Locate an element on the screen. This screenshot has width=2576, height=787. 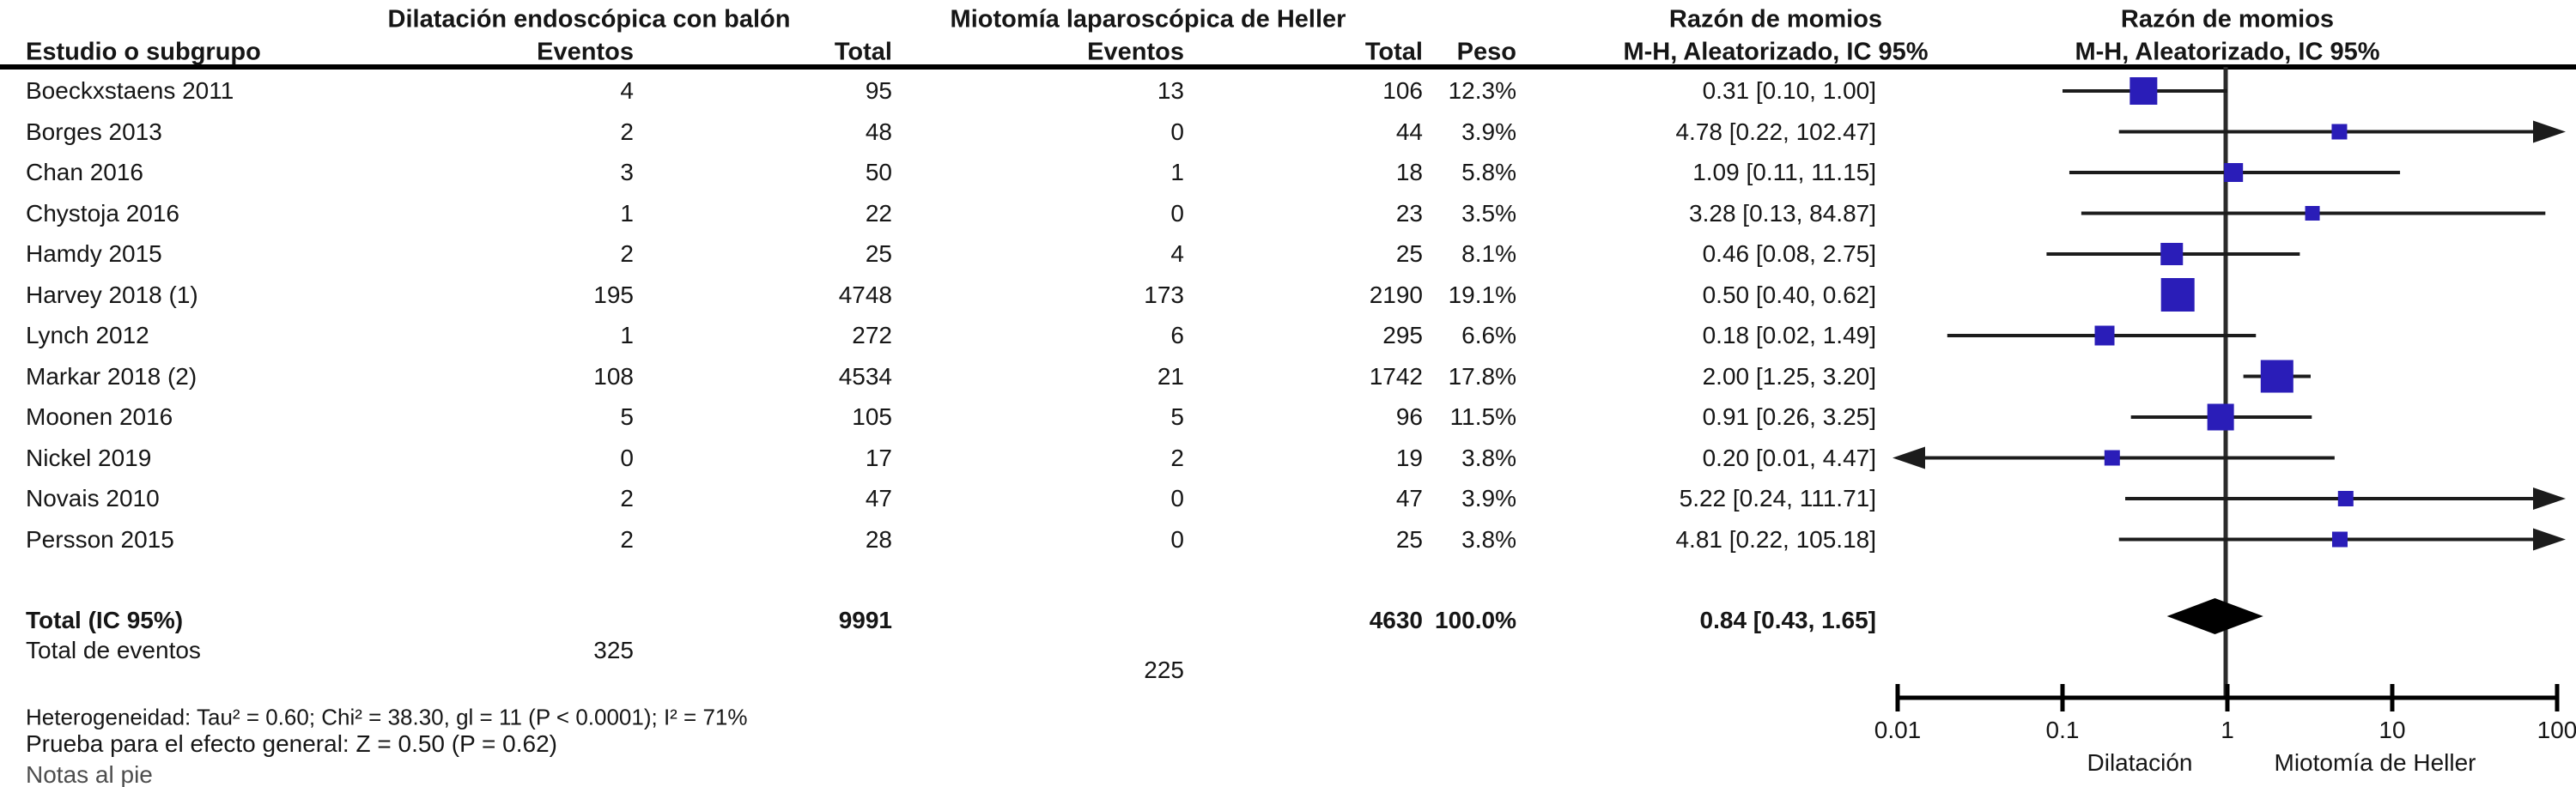
axis-label-right: Miotomía de Heller is located at coordinates (2375, 762).